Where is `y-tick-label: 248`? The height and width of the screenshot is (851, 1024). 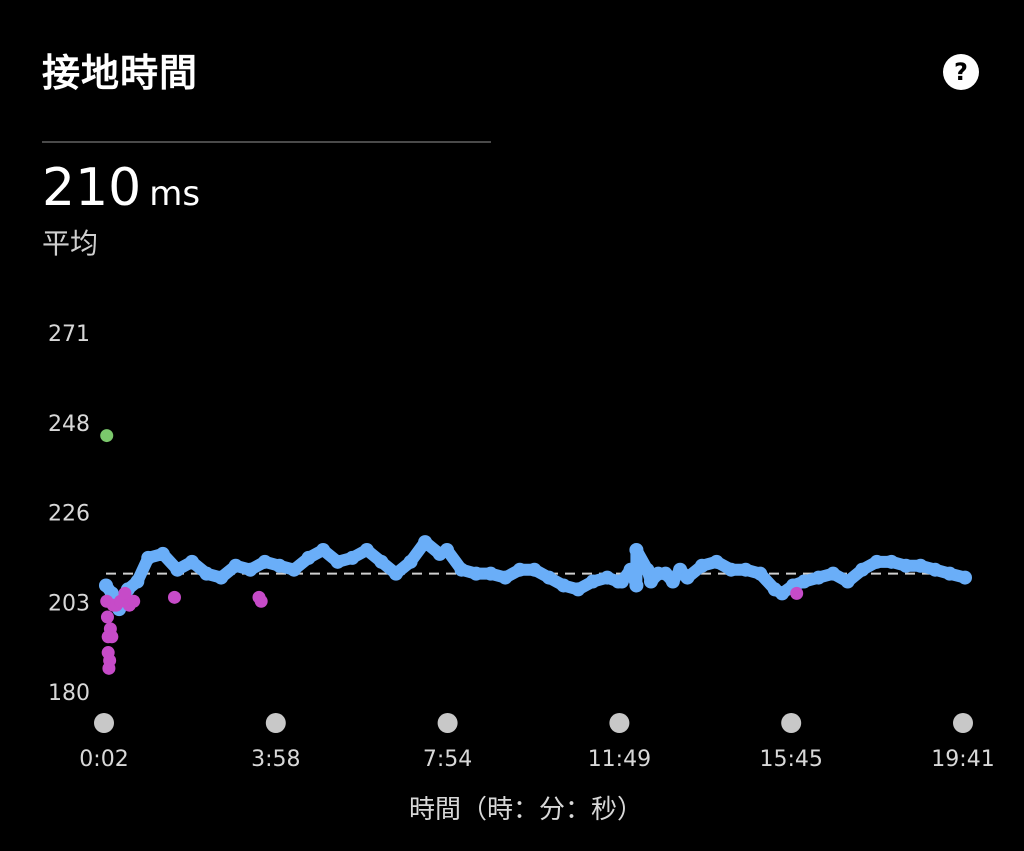 y-tick-label: 248 is located at coordinates (69, 424).